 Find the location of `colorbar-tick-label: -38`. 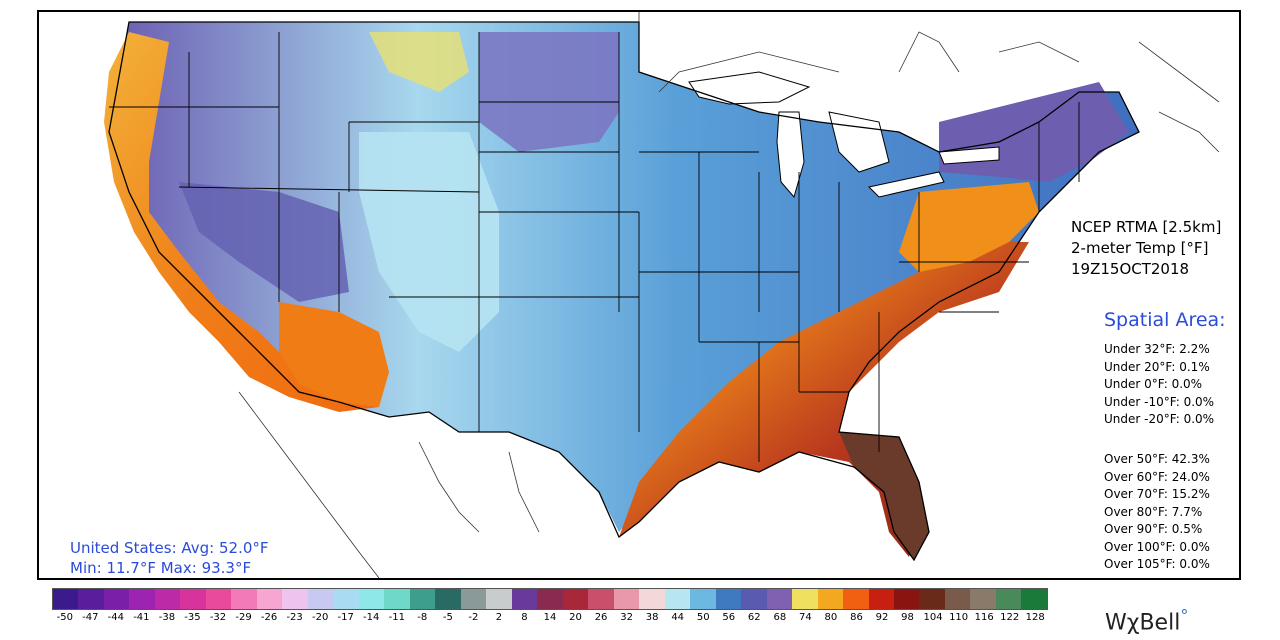

colorbar-tick-label: -38 is located at coordinates (167, 617).